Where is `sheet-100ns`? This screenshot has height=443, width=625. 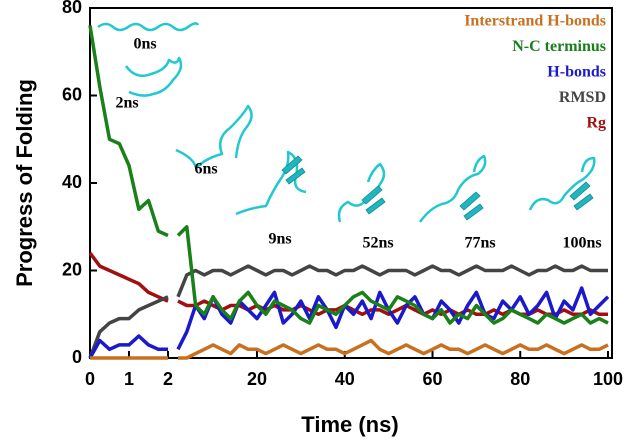
sheet-100ns is located at coordinates (581, 196).